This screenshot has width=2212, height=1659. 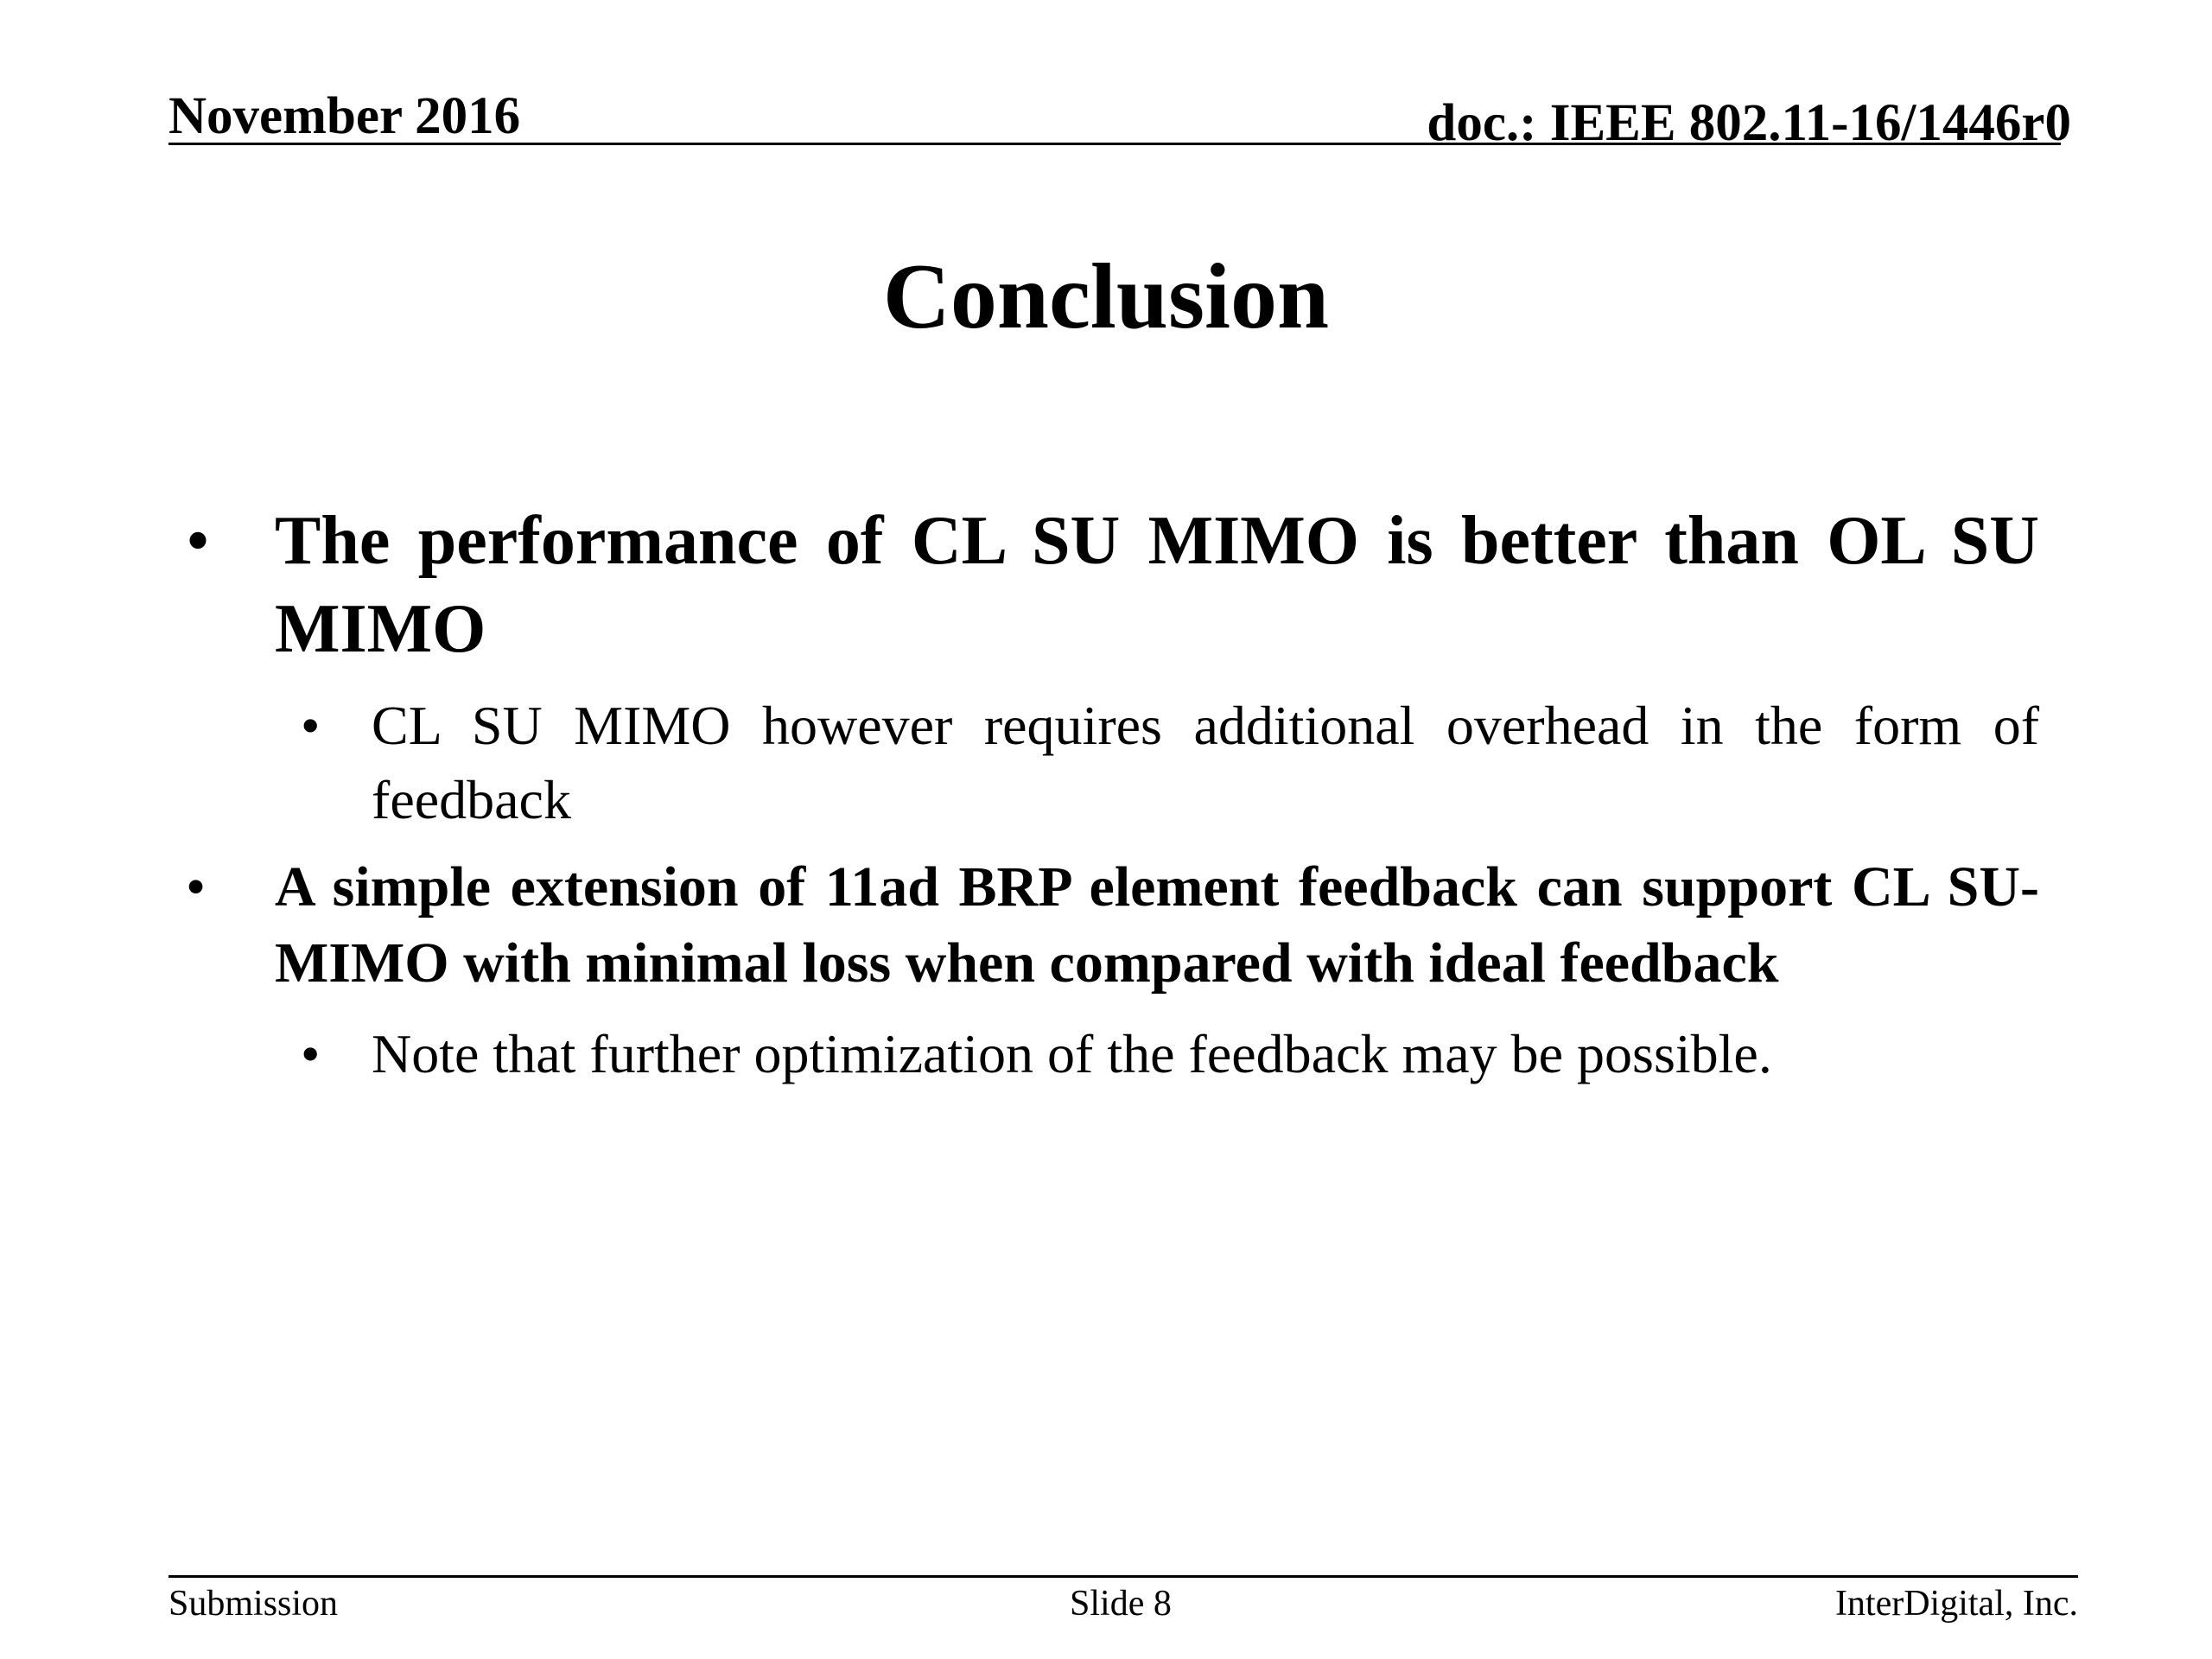 What do you see at coordinates (253, 1604) in the screenshot?
I see `footer-submission: Submission` at bounding box center [253, 1604].